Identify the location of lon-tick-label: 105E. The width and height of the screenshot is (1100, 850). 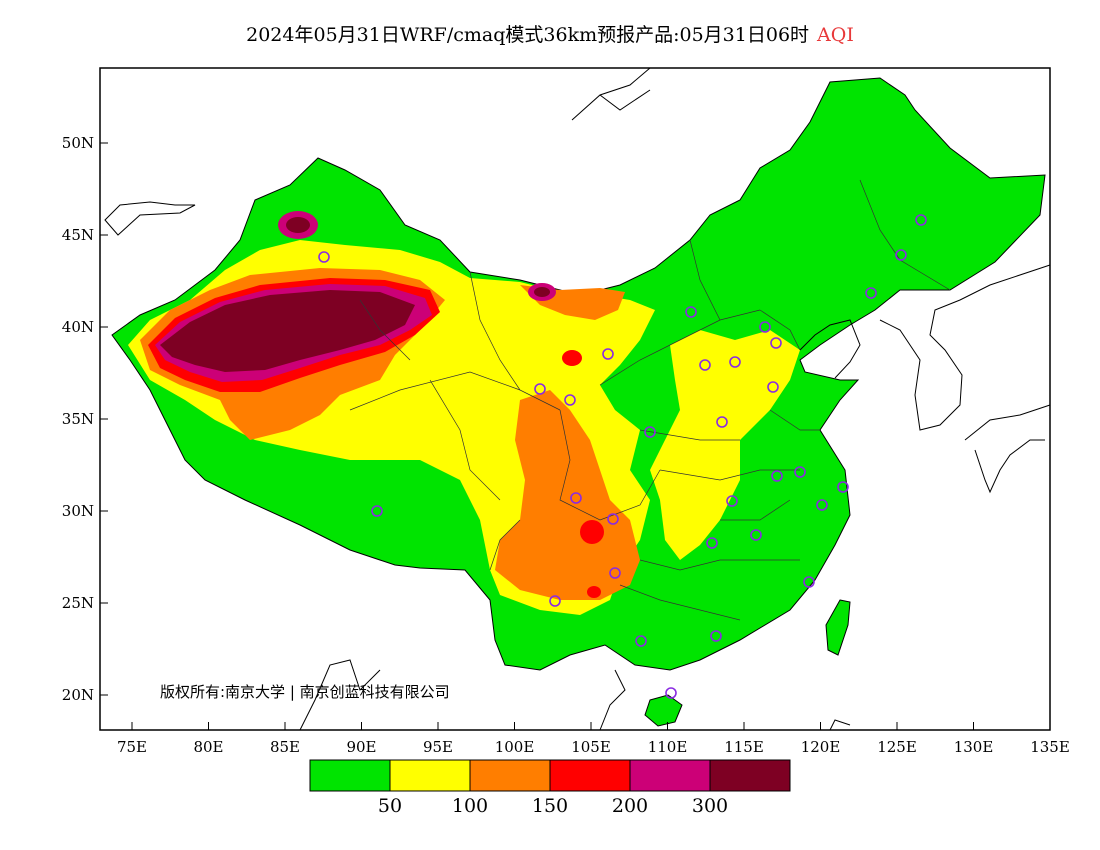
(591, 747).